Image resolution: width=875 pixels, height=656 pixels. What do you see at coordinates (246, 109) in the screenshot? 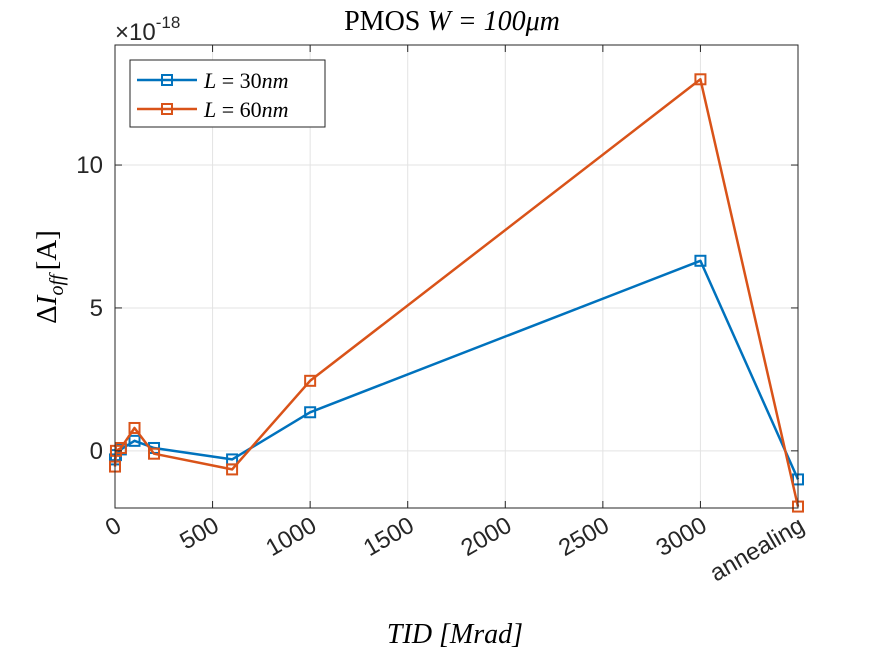
I see `legend-label: L = 60nm` at bounding box center [246, 109].